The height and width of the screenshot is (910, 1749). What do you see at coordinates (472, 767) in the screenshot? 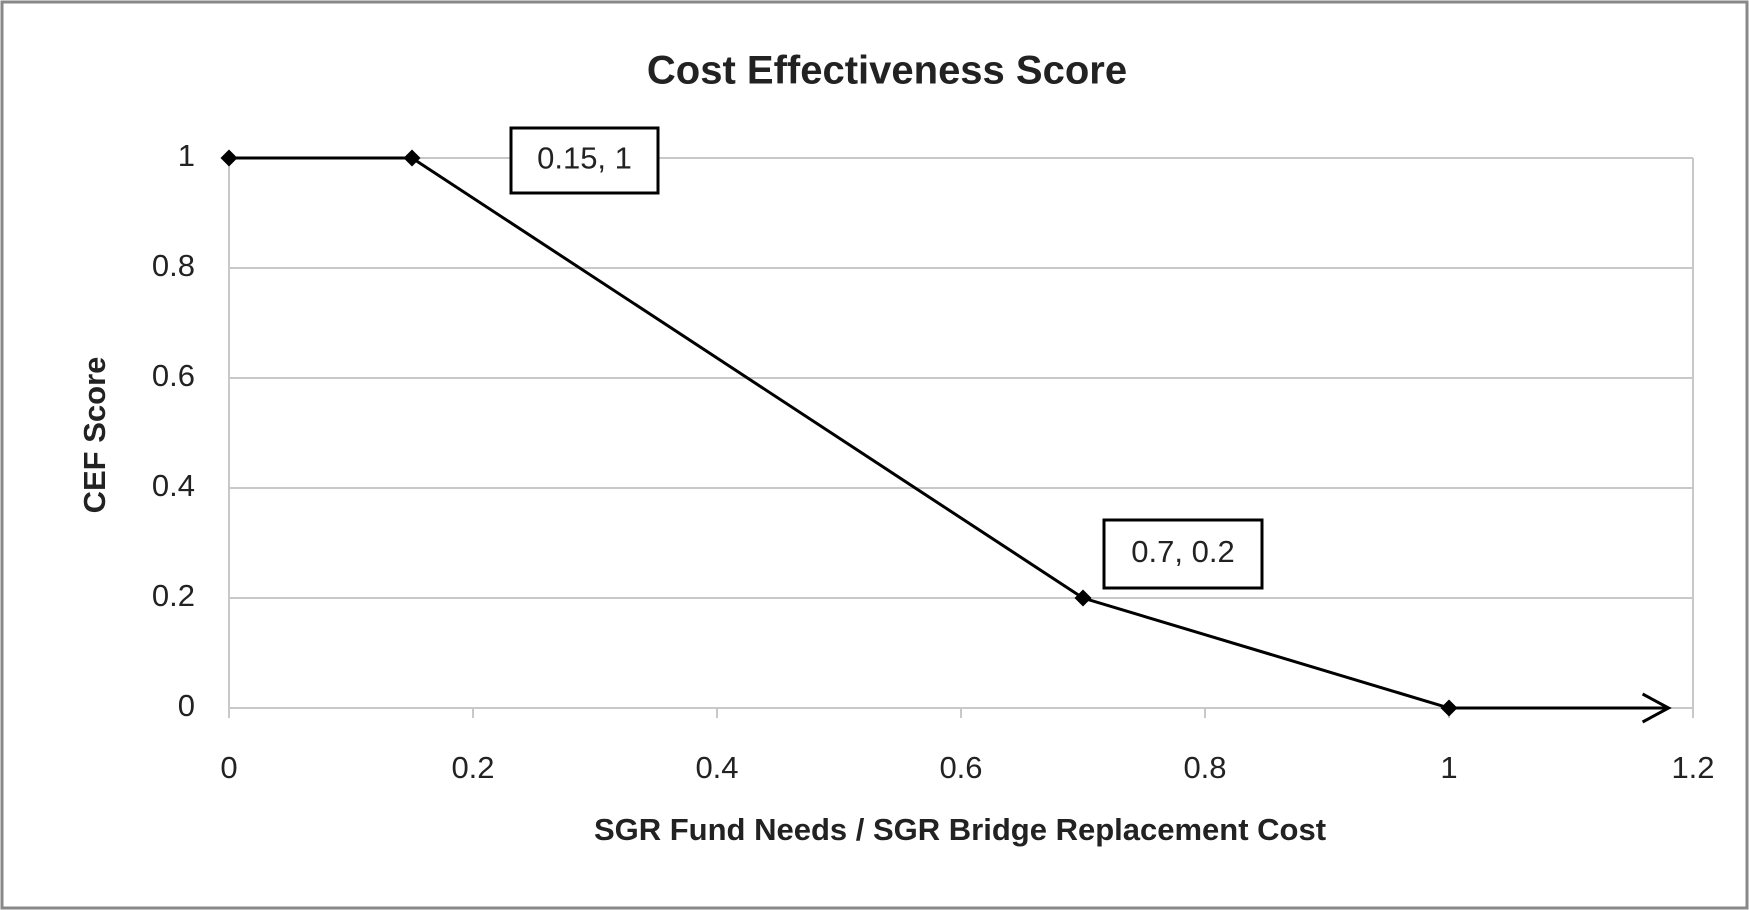
I see `x-tick-label: 0.2` at bounding box center [472, 767].